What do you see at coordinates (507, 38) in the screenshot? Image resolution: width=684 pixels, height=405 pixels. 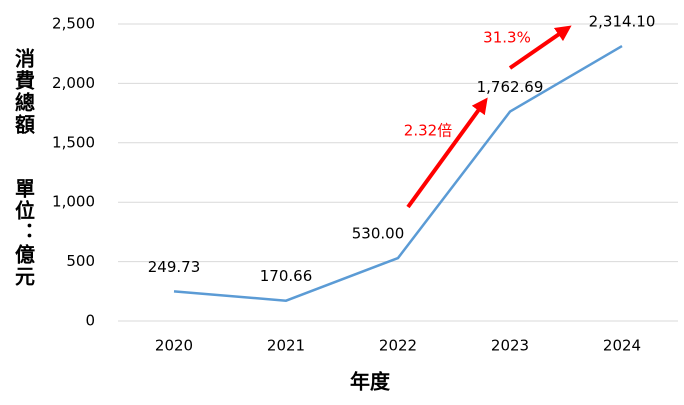 I see `annotation: 31.3%` at bounding box center [507, 38].